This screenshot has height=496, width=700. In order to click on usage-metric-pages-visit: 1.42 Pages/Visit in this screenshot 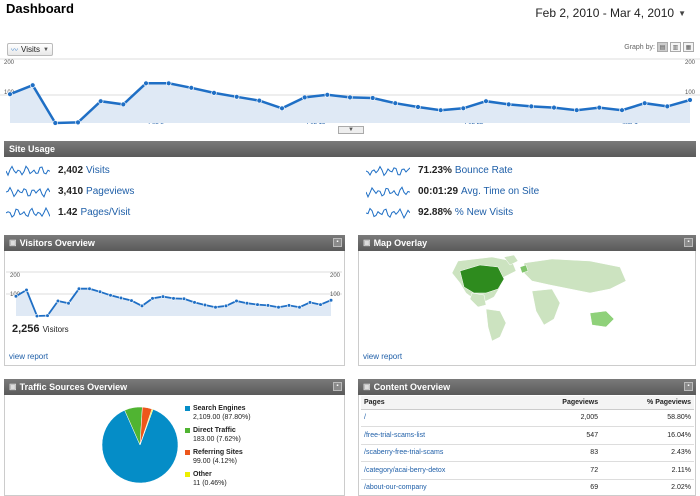, I will do `click(68, 212)`.